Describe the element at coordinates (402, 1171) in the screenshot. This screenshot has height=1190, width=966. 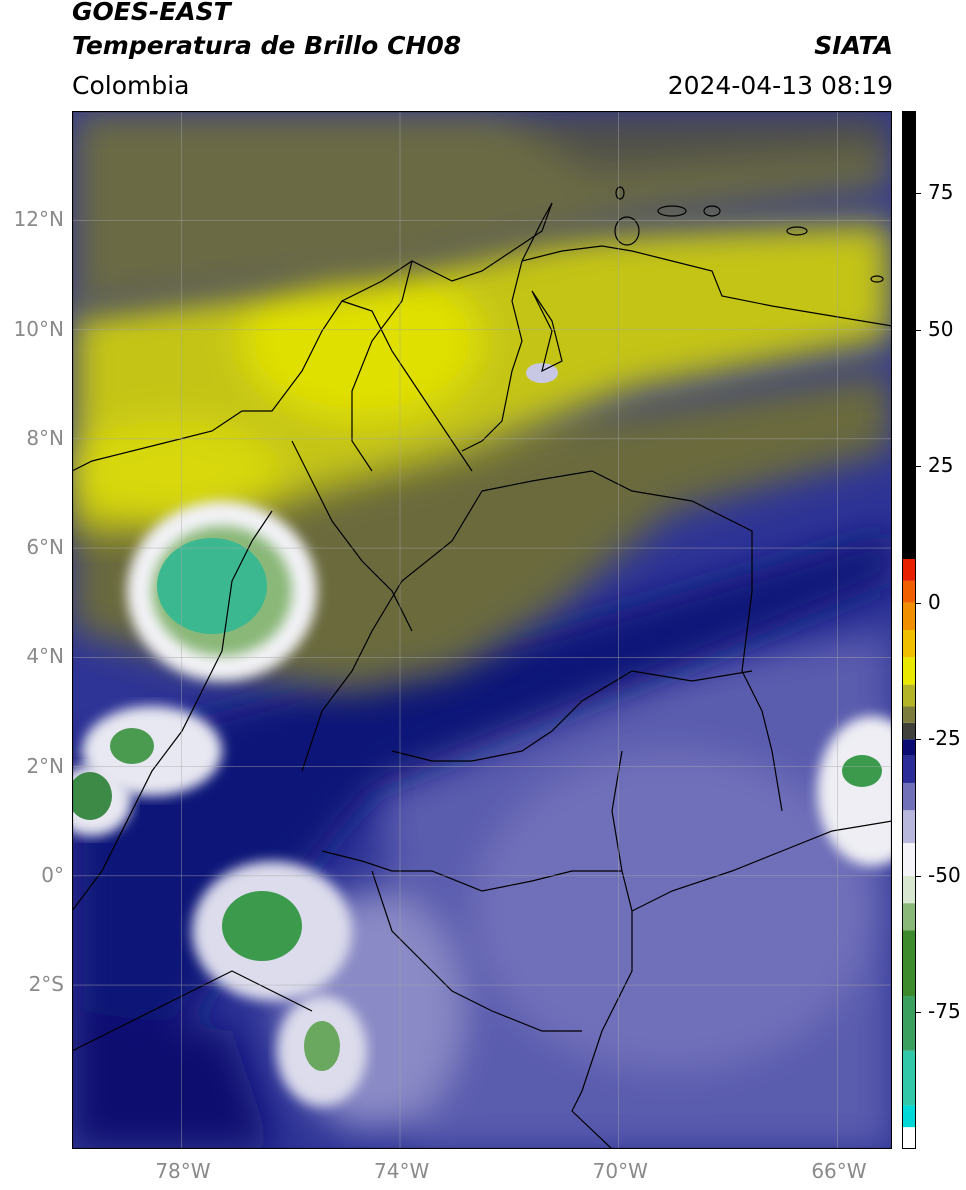
I see `longitude-tick-label: 74°W` at that location.